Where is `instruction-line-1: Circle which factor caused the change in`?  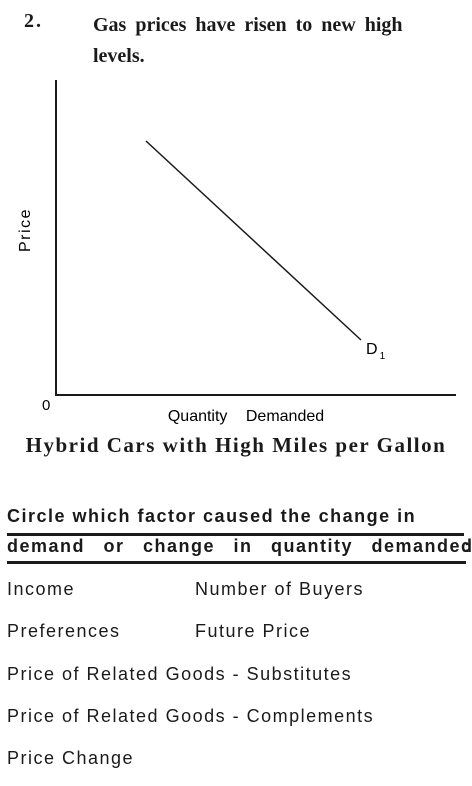
instruction-line-1: Circle which factor caused the change in is located at coordinates (212, 516).